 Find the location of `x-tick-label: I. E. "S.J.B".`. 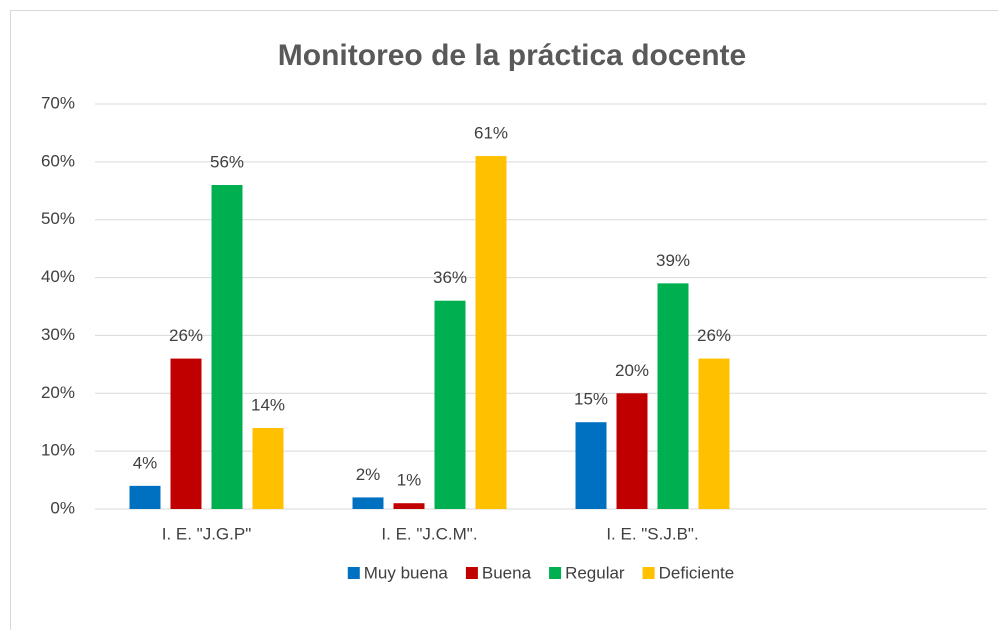

x-tick-label: I. E. "S.J.B". is located at coordinates (652, 533).